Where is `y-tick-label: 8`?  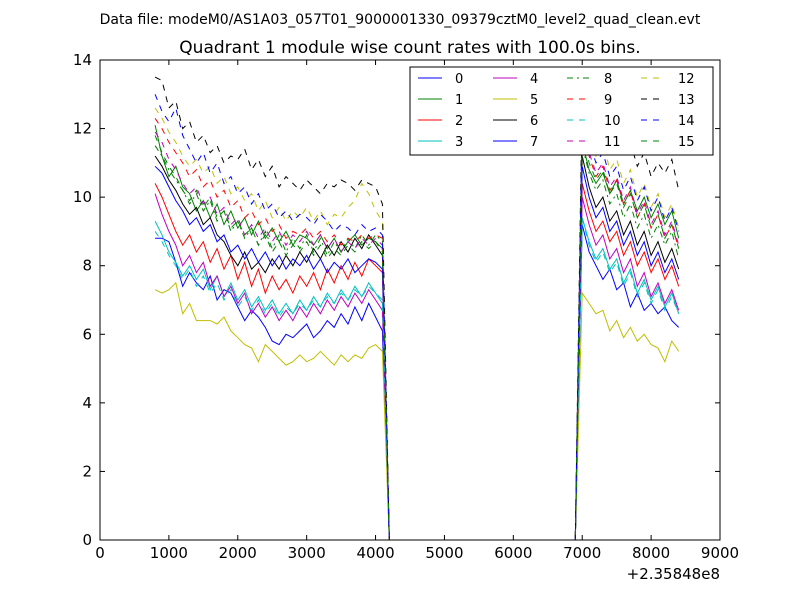
y-tick-label: 8 is located at coordinates (87, 266).